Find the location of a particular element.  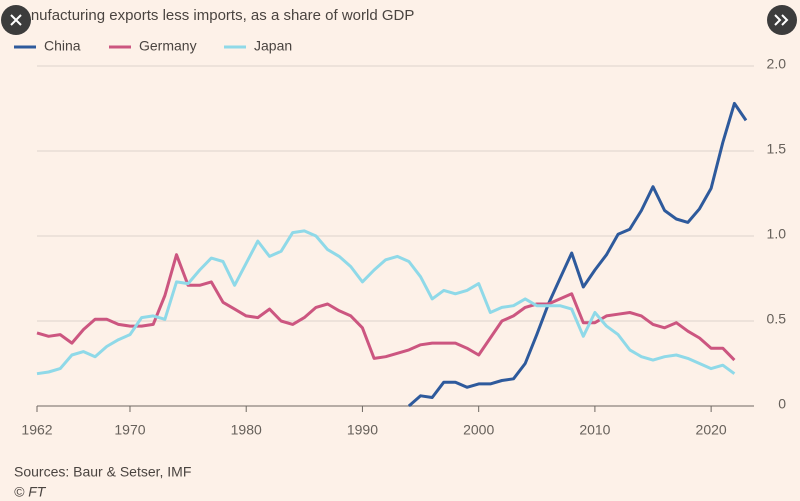

y-tick-label: 1.0 is located at coordinates (777, 234).